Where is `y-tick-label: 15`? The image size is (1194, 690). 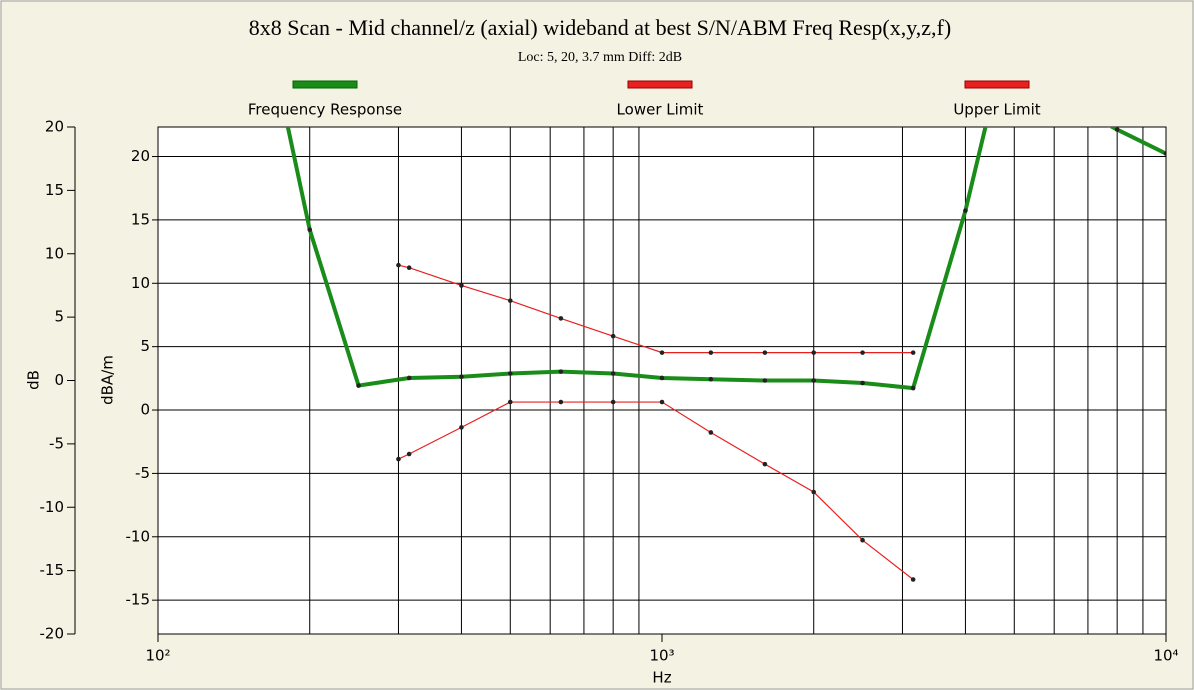
y-tick-label: 15 is located at coordinates (54, 190).